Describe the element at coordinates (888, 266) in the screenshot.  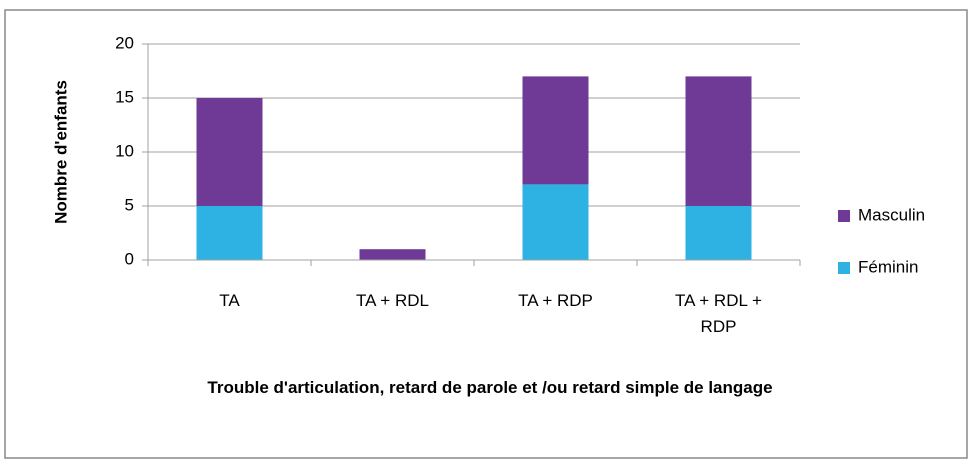
I see `legend-label: Féminin` at that location.